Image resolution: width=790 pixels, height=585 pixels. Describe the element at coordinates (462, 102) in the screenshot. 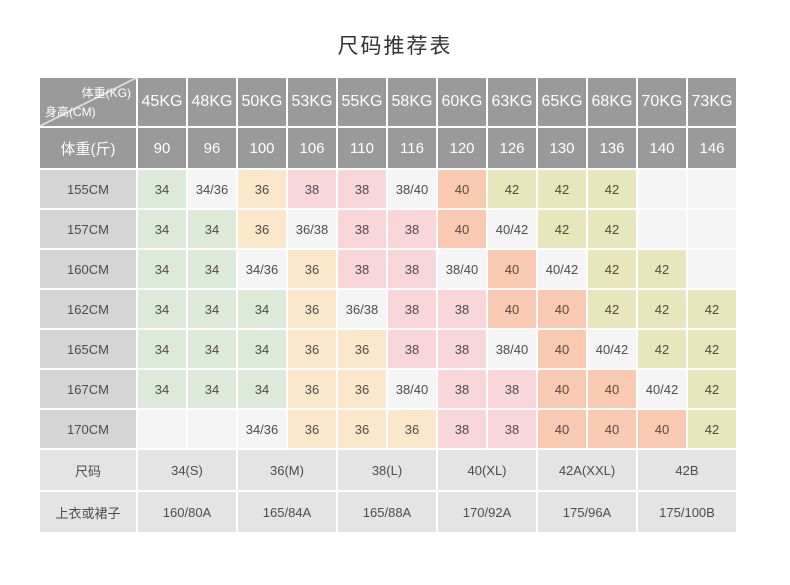

I see `weight-kg-header: 60KG` at that location.